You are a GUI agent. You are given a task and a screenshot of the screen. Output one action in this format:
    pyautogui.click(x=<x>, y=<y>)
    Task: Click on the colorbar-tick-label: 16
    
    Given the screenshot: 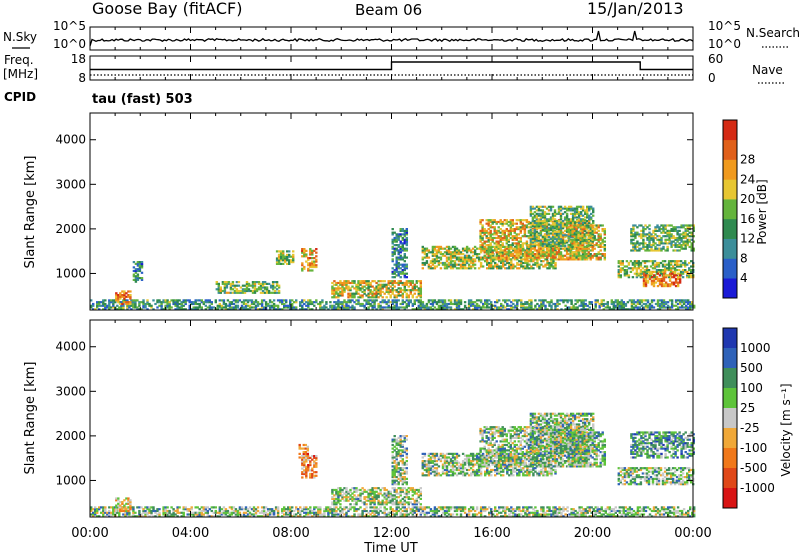 What is the action you would take?
    pyautogui.click(x=747, y=219)
    